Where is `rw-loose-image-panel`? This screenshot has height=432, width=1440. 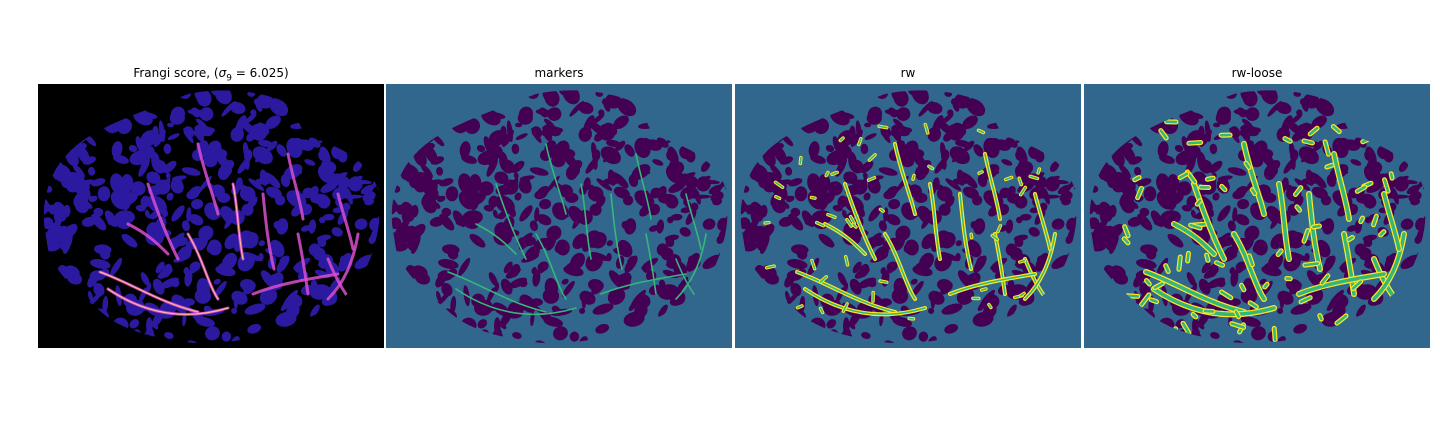 rw-loose-image-panel is located at coordinates (1257, 216).